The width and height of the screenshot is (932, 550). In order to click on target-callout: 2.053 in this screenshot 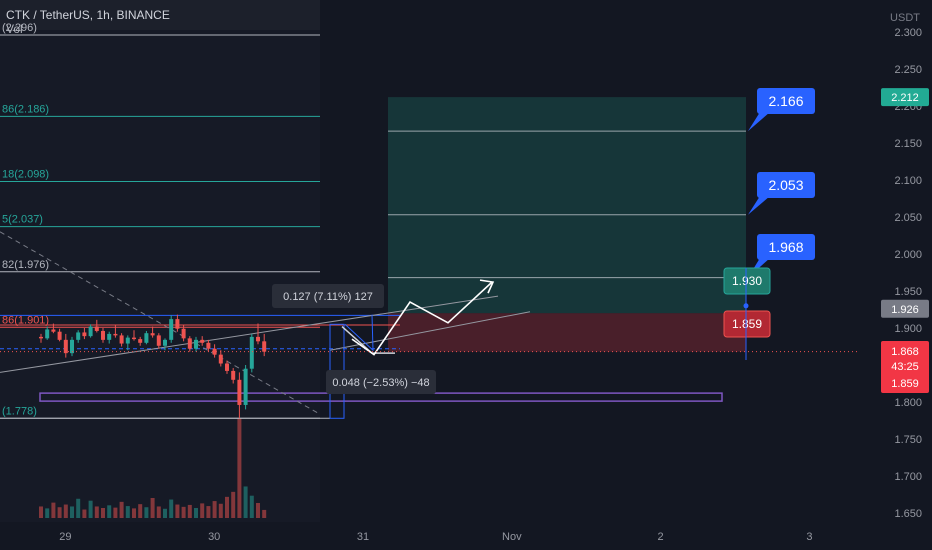, I will do `click(781, 193)`.